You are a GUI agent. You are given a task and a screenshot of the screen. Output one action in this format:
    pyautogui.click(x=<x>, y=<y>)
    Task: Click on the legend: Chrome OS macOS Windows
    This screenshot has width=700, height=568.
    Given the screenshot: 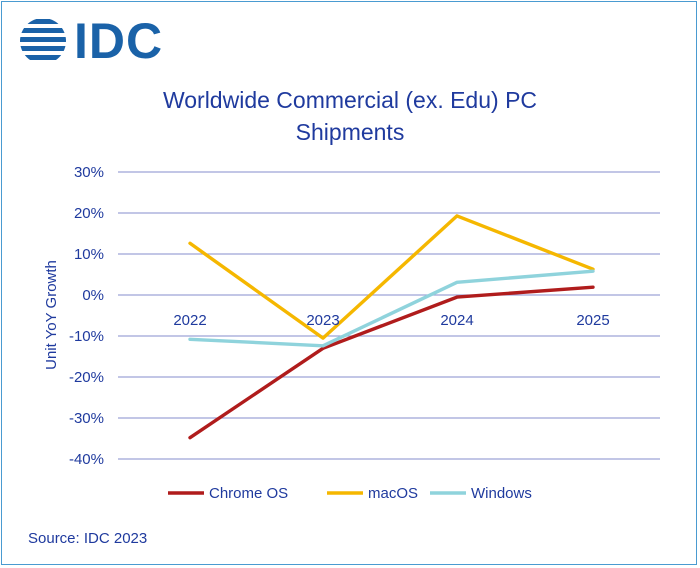 What is the action you would take?
    pyautogui.click(x=350, y=493)
    